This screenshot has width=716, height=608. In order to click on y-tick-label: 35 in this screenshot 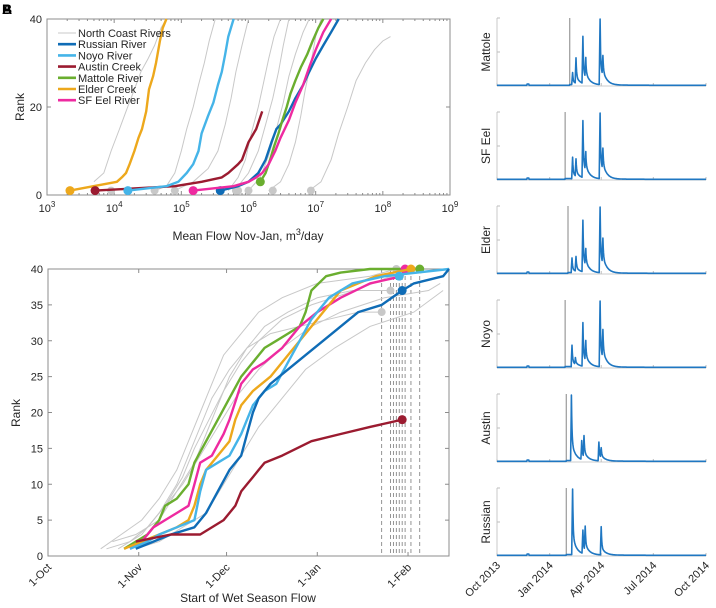, I will do `click(37, 306)`.